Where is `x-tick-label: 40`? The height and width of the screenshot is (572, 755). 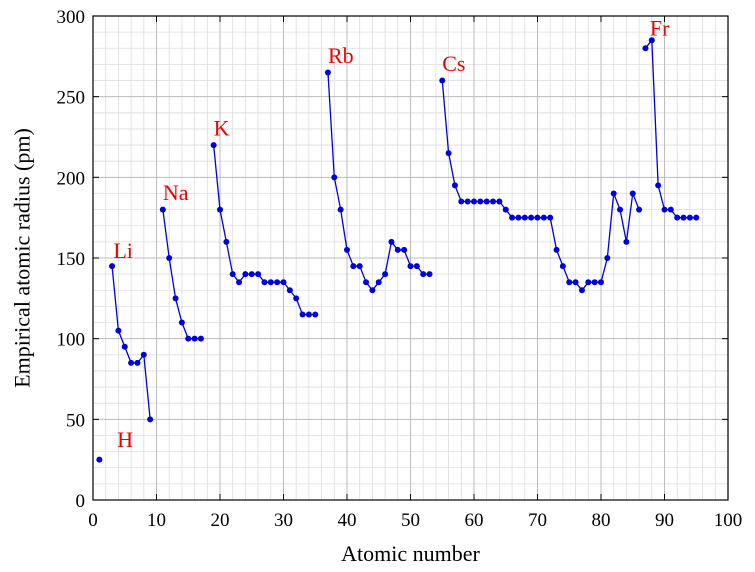 x-tick-label: 40 is located at coordinates (347, 520).